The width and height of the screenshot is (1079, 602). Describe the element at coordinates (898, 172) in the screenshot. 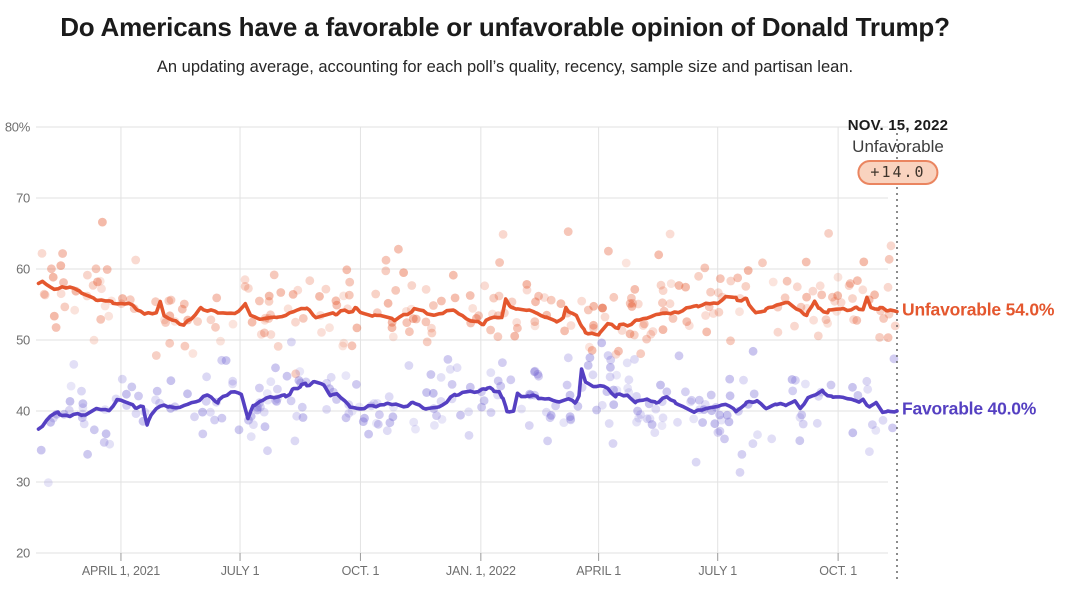

I see `margin-badge: +14.0` at that location.